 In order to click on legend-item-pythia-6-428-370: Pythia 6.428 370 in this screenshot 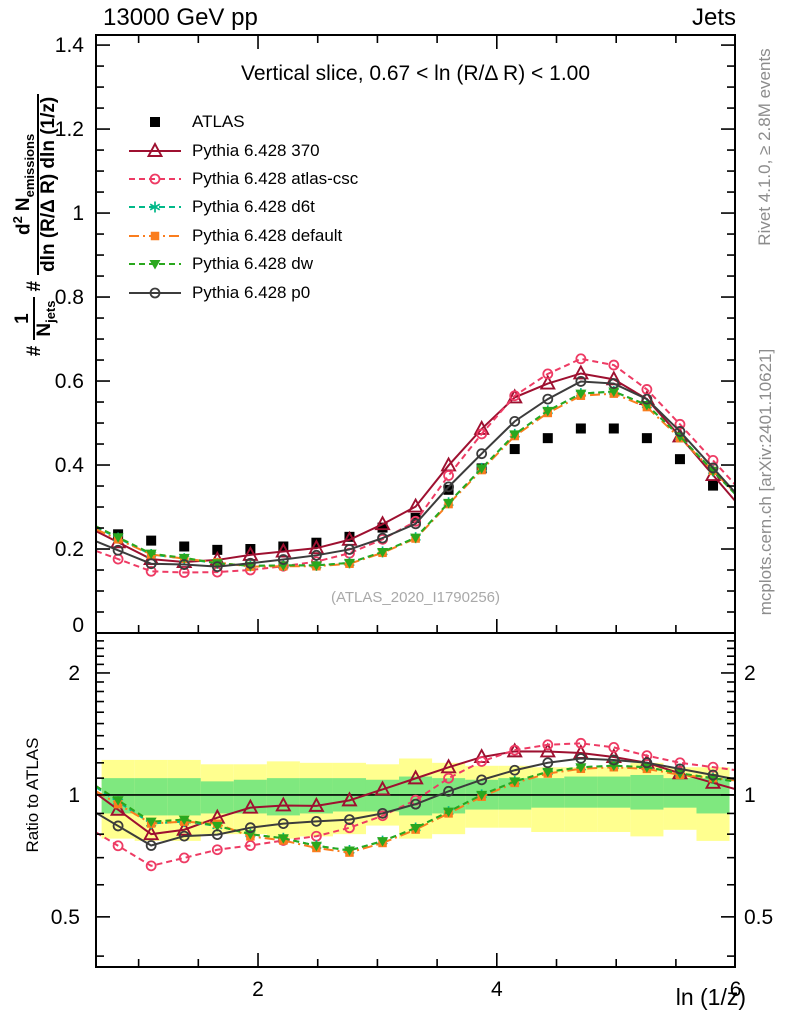, I will do `click(243, 150)`.